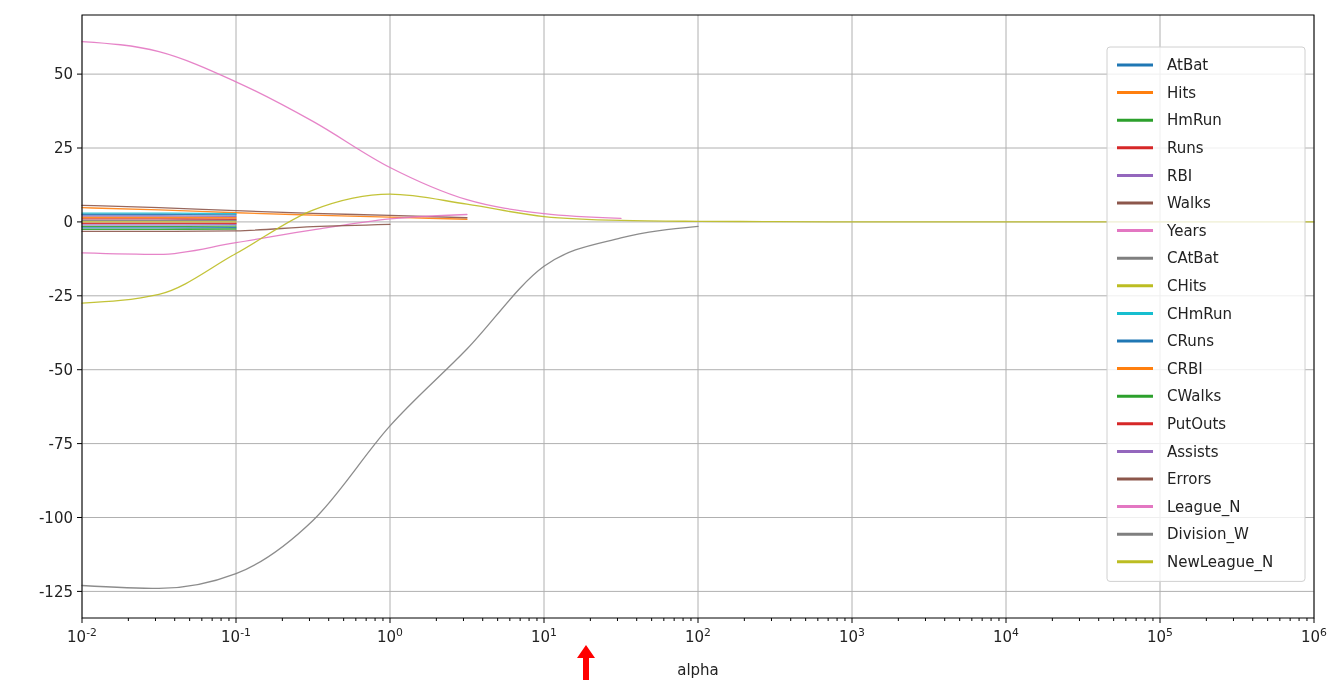 This screenshot has width=1336, height=690. Describe the element at coordinates (1185, 148) in the screenshot. I see `legend-label: Runs` at that location.